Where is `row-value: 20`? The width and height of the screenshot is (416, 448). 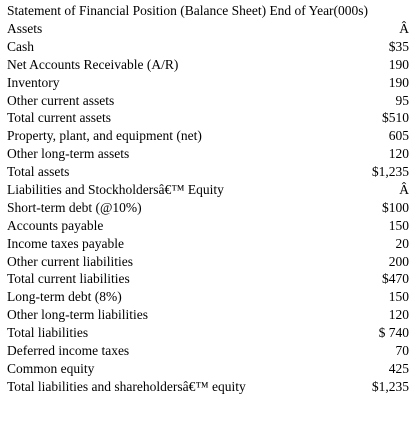
row-value: 20 is located at coordinates (402, 243).